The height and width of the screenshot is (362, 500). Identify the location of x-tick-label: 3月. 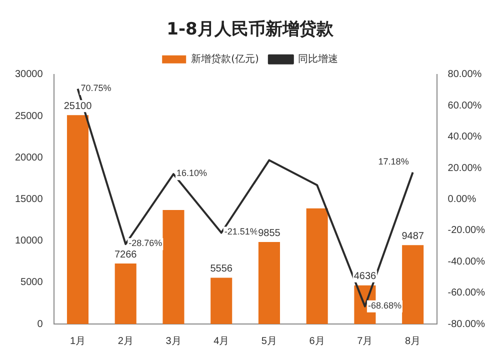
(174, 341).